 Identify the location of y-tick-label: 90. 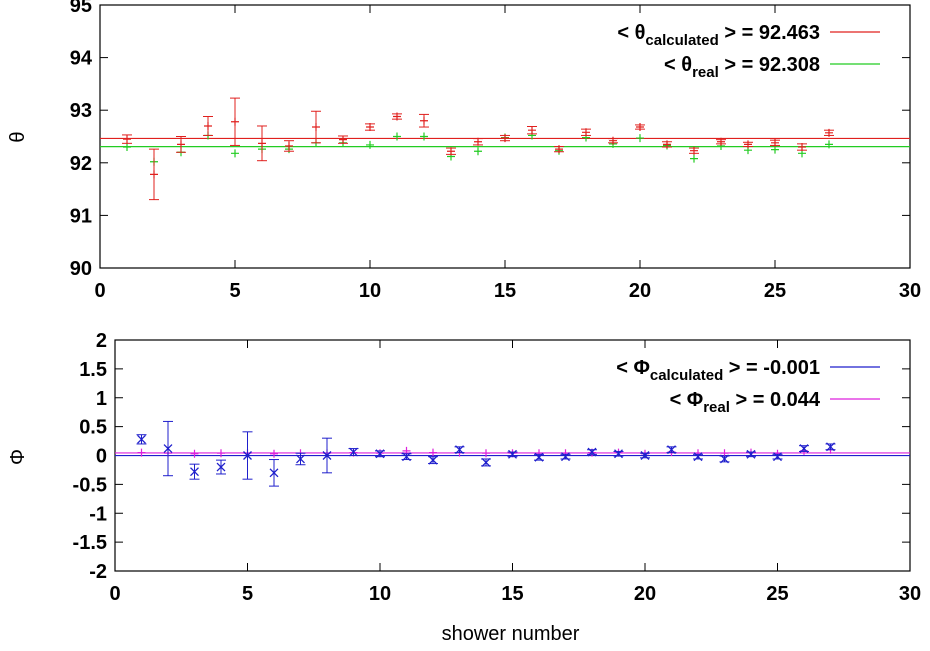
(81, 269).